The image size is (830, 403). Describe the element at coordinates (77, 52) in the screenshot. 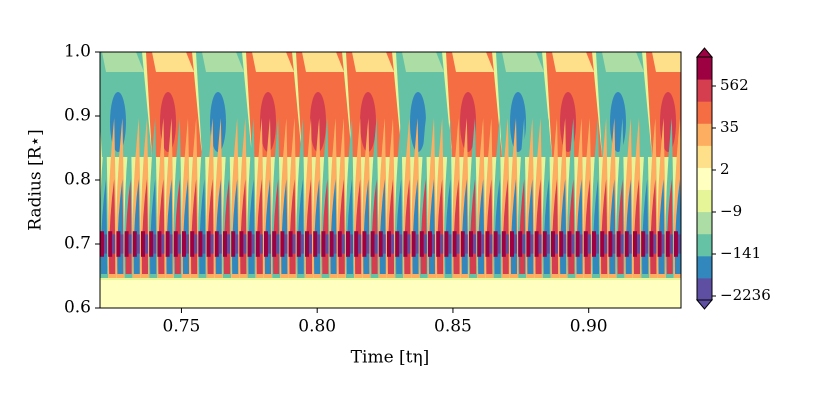

I see `y-tick-label: 1.0` at that location.